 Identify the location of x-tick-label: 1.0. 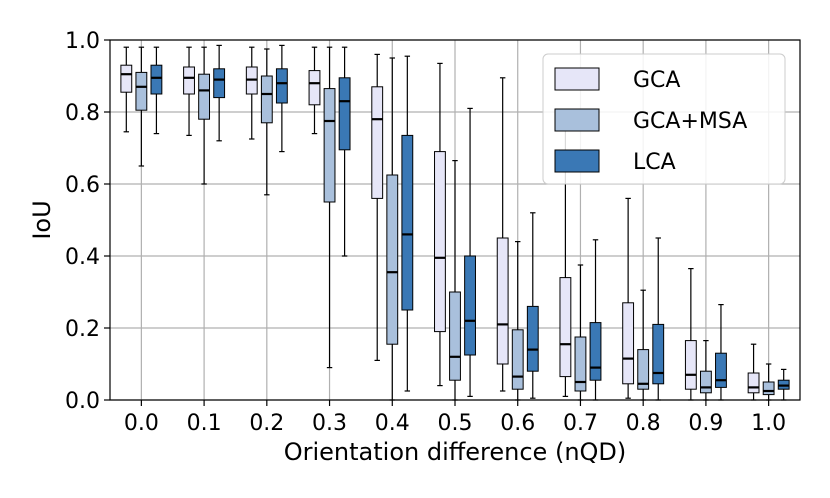
(768, 423).